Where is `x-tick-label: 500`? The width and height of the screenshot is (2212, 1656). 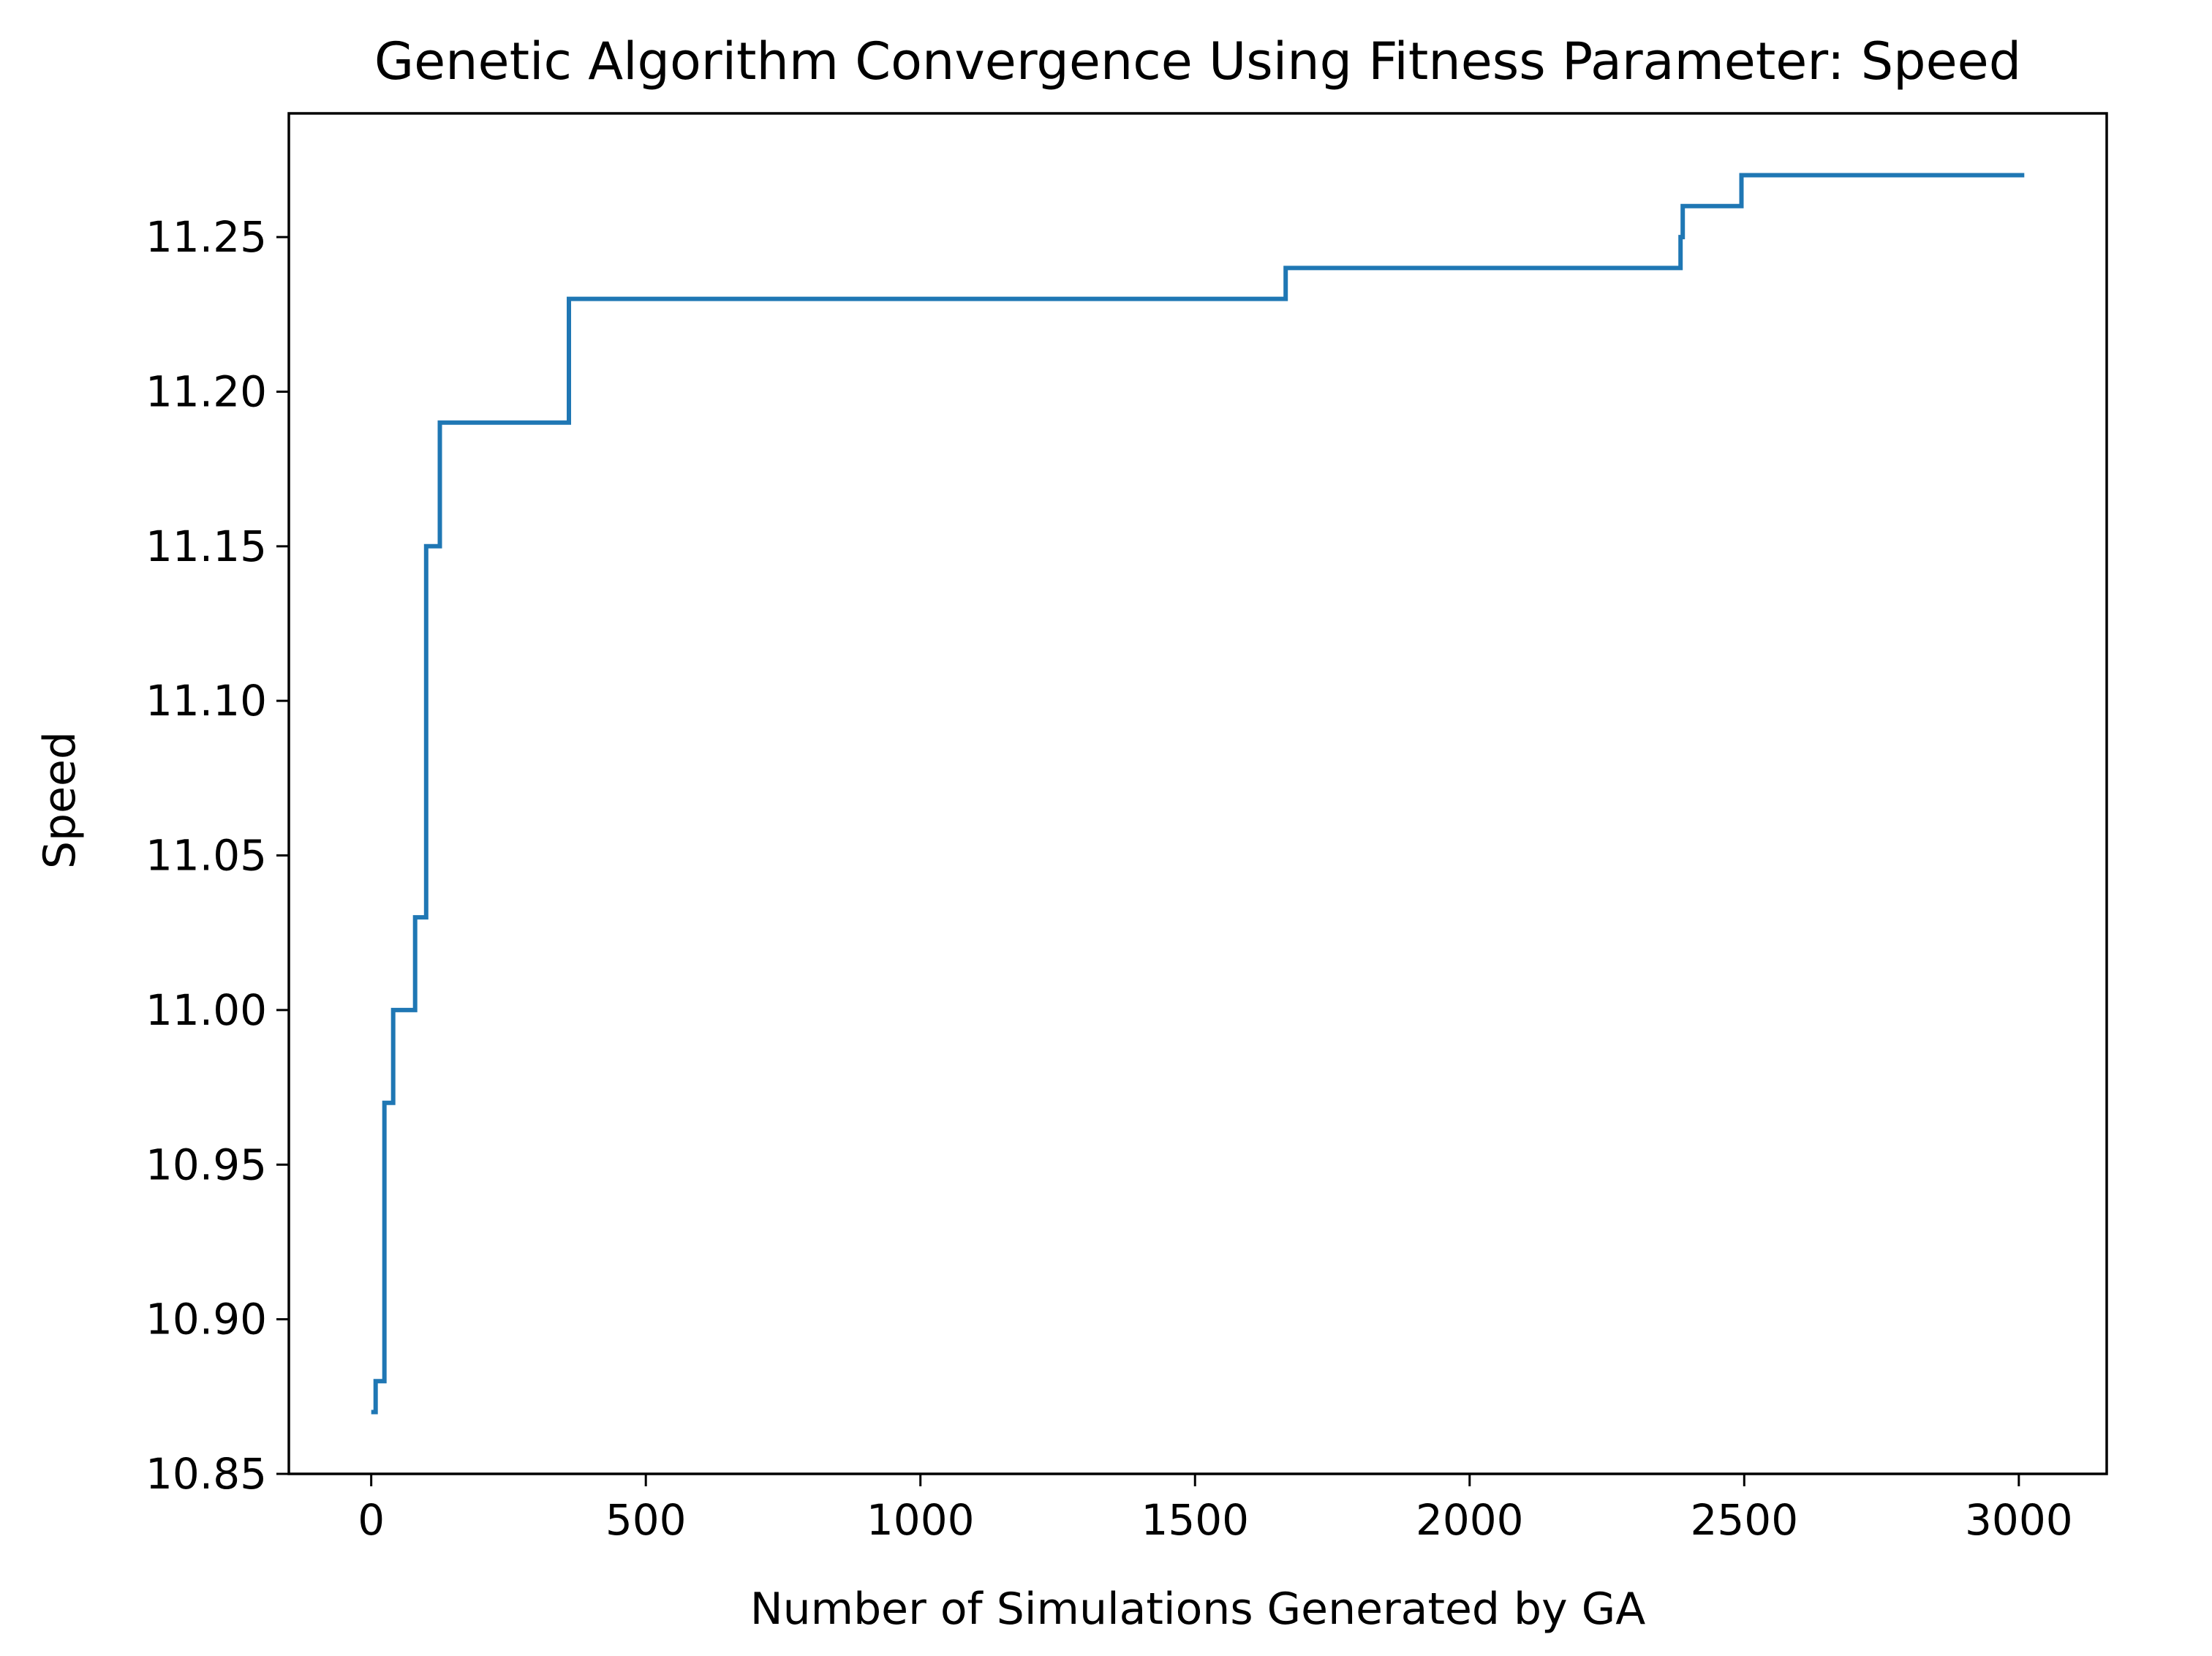
x-tick-label: 500 is located at coordinates (646, 1520).